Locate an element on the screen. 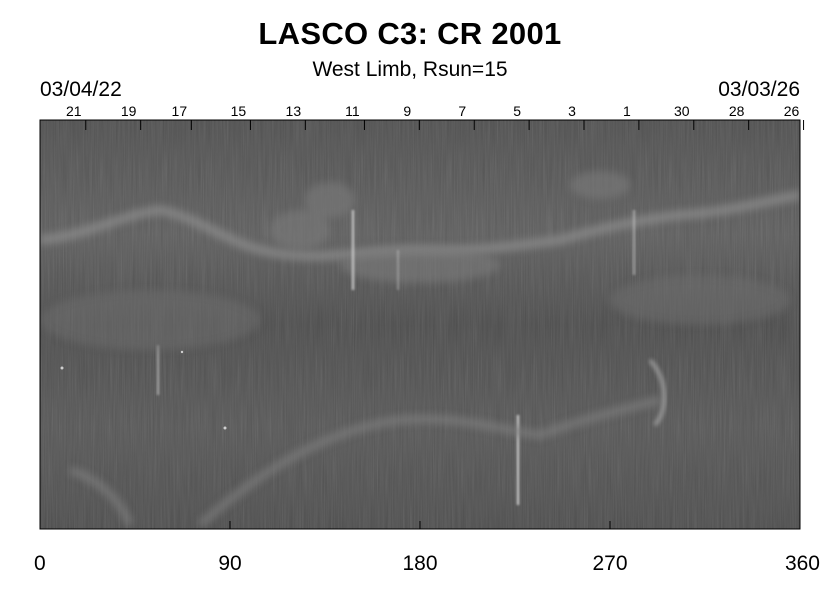  day-tick-label: 11 is located at coordinates (352, 111).